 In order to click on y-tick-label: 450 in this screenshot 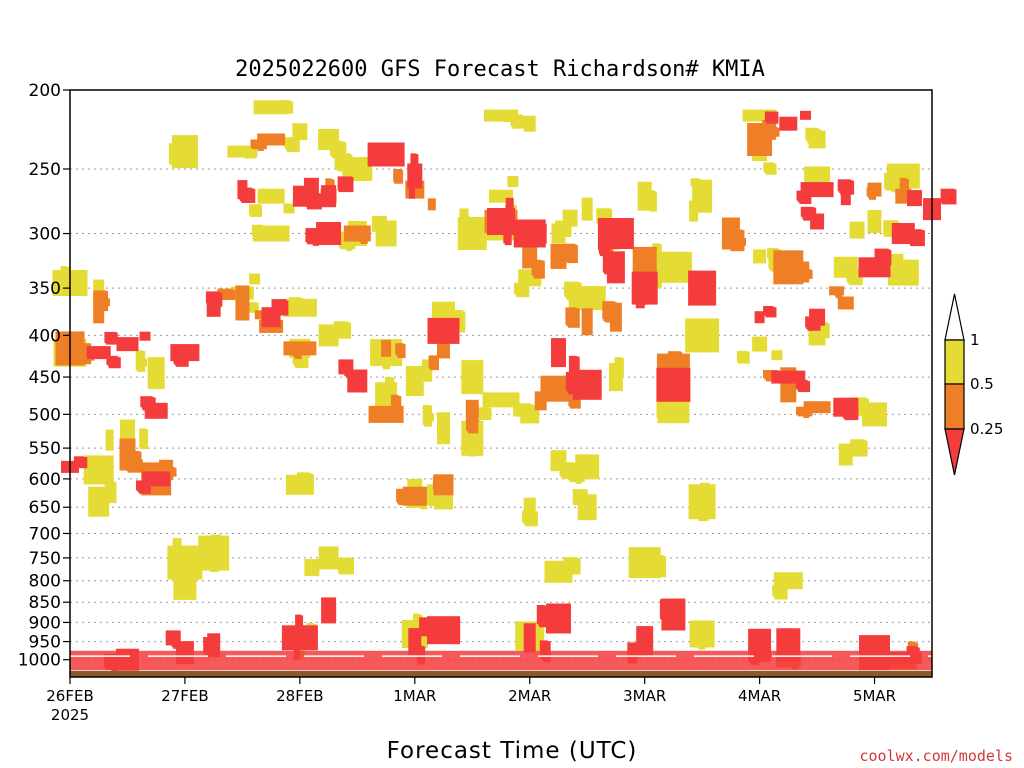, I will do `click(45, 378)`.